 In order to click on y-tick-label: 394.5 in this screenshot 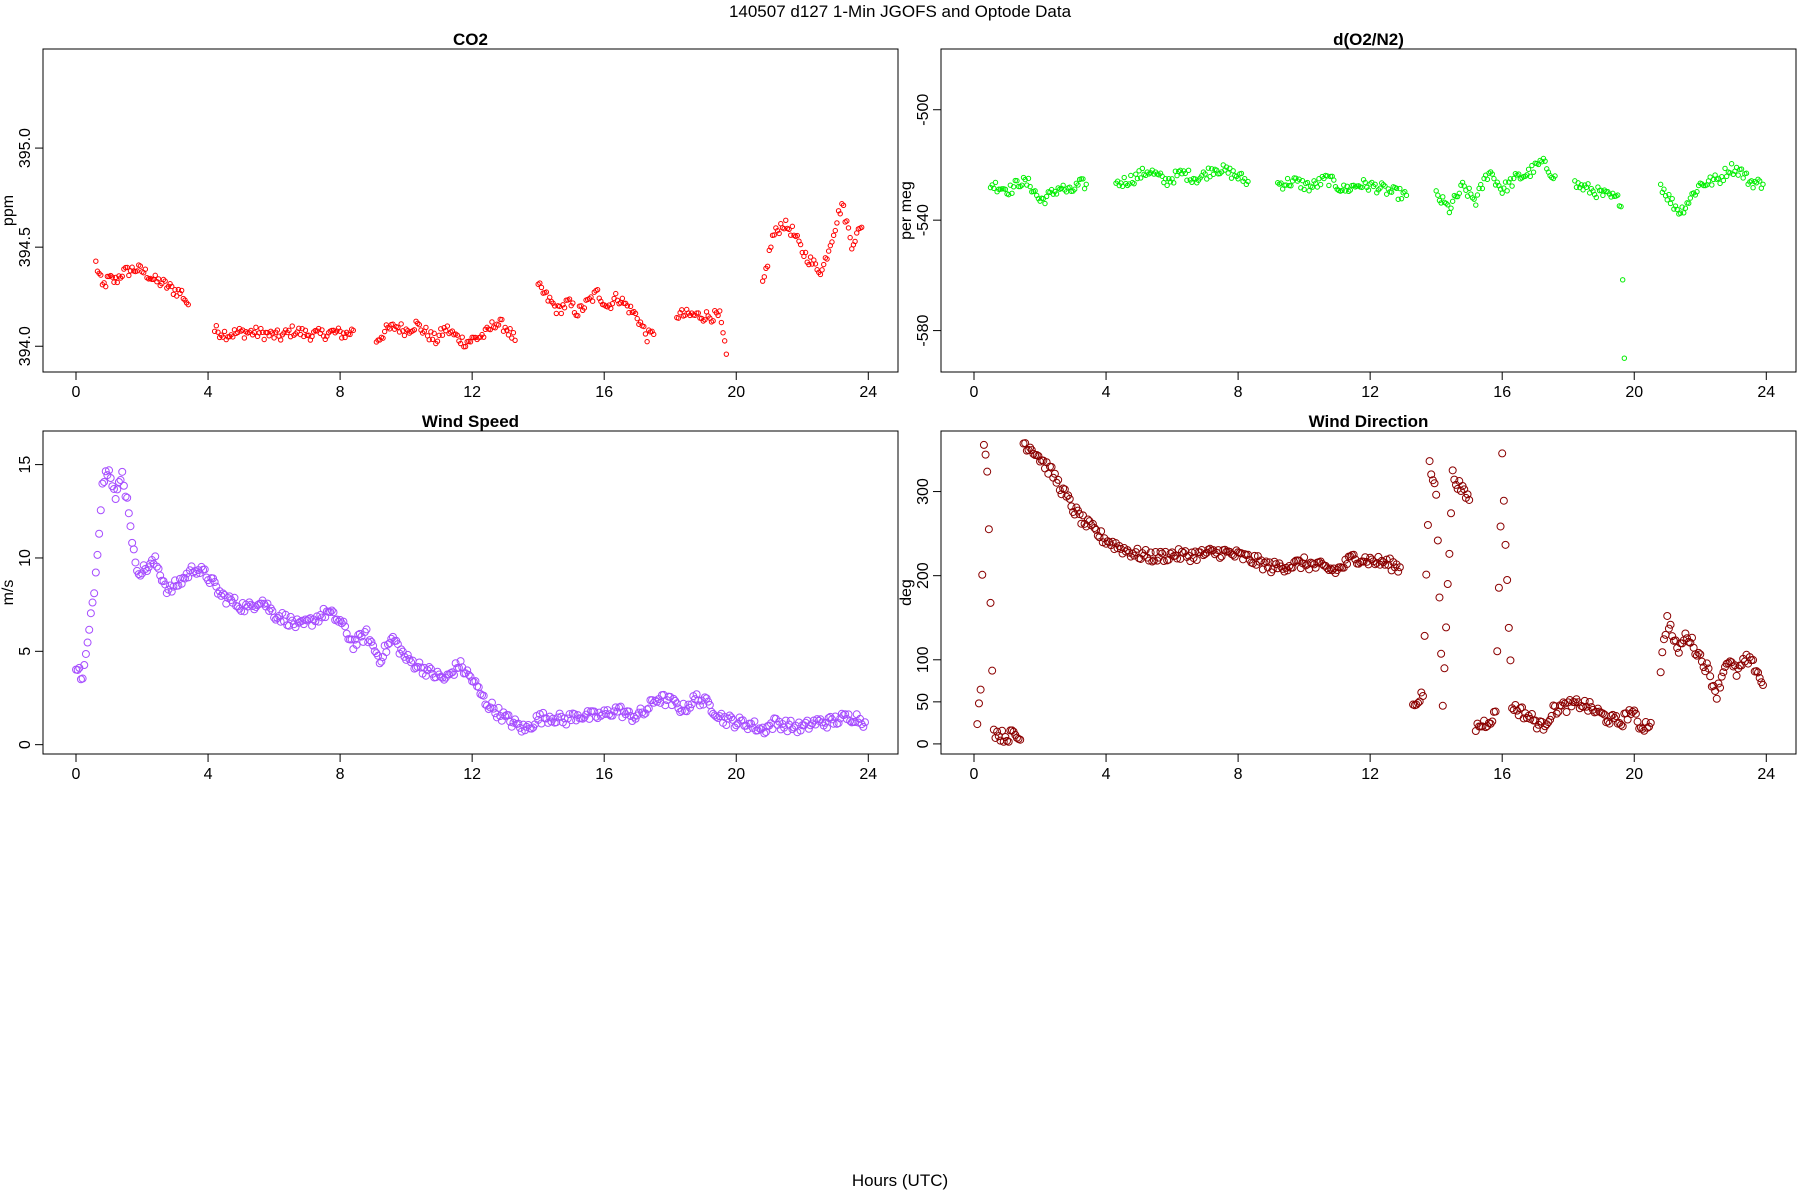, I will do `click(25, 247)`.